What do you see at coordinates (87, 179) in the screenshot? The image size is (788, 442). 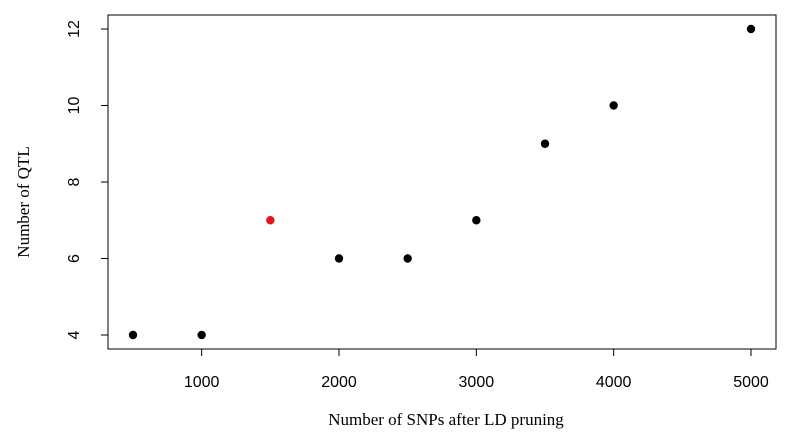 I see `y-axis: 4 6 8 10 12` at bounding box center [87, 179].